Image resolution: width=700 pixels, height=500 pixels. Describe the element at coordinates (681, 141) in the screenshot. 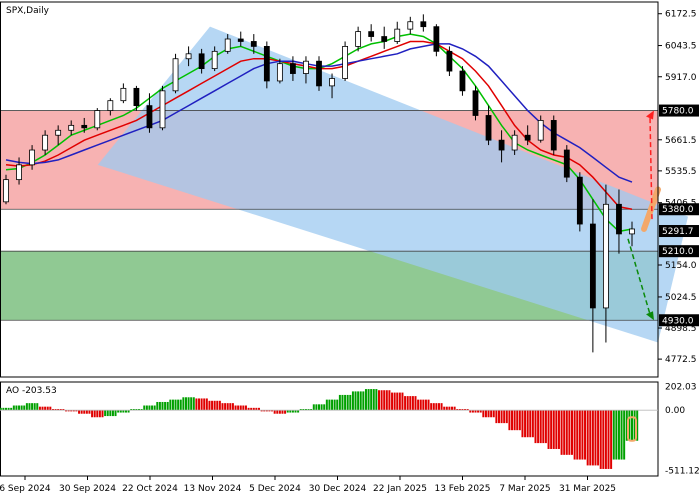

I see `y-axis-tick-label: 5661.5` at that location.